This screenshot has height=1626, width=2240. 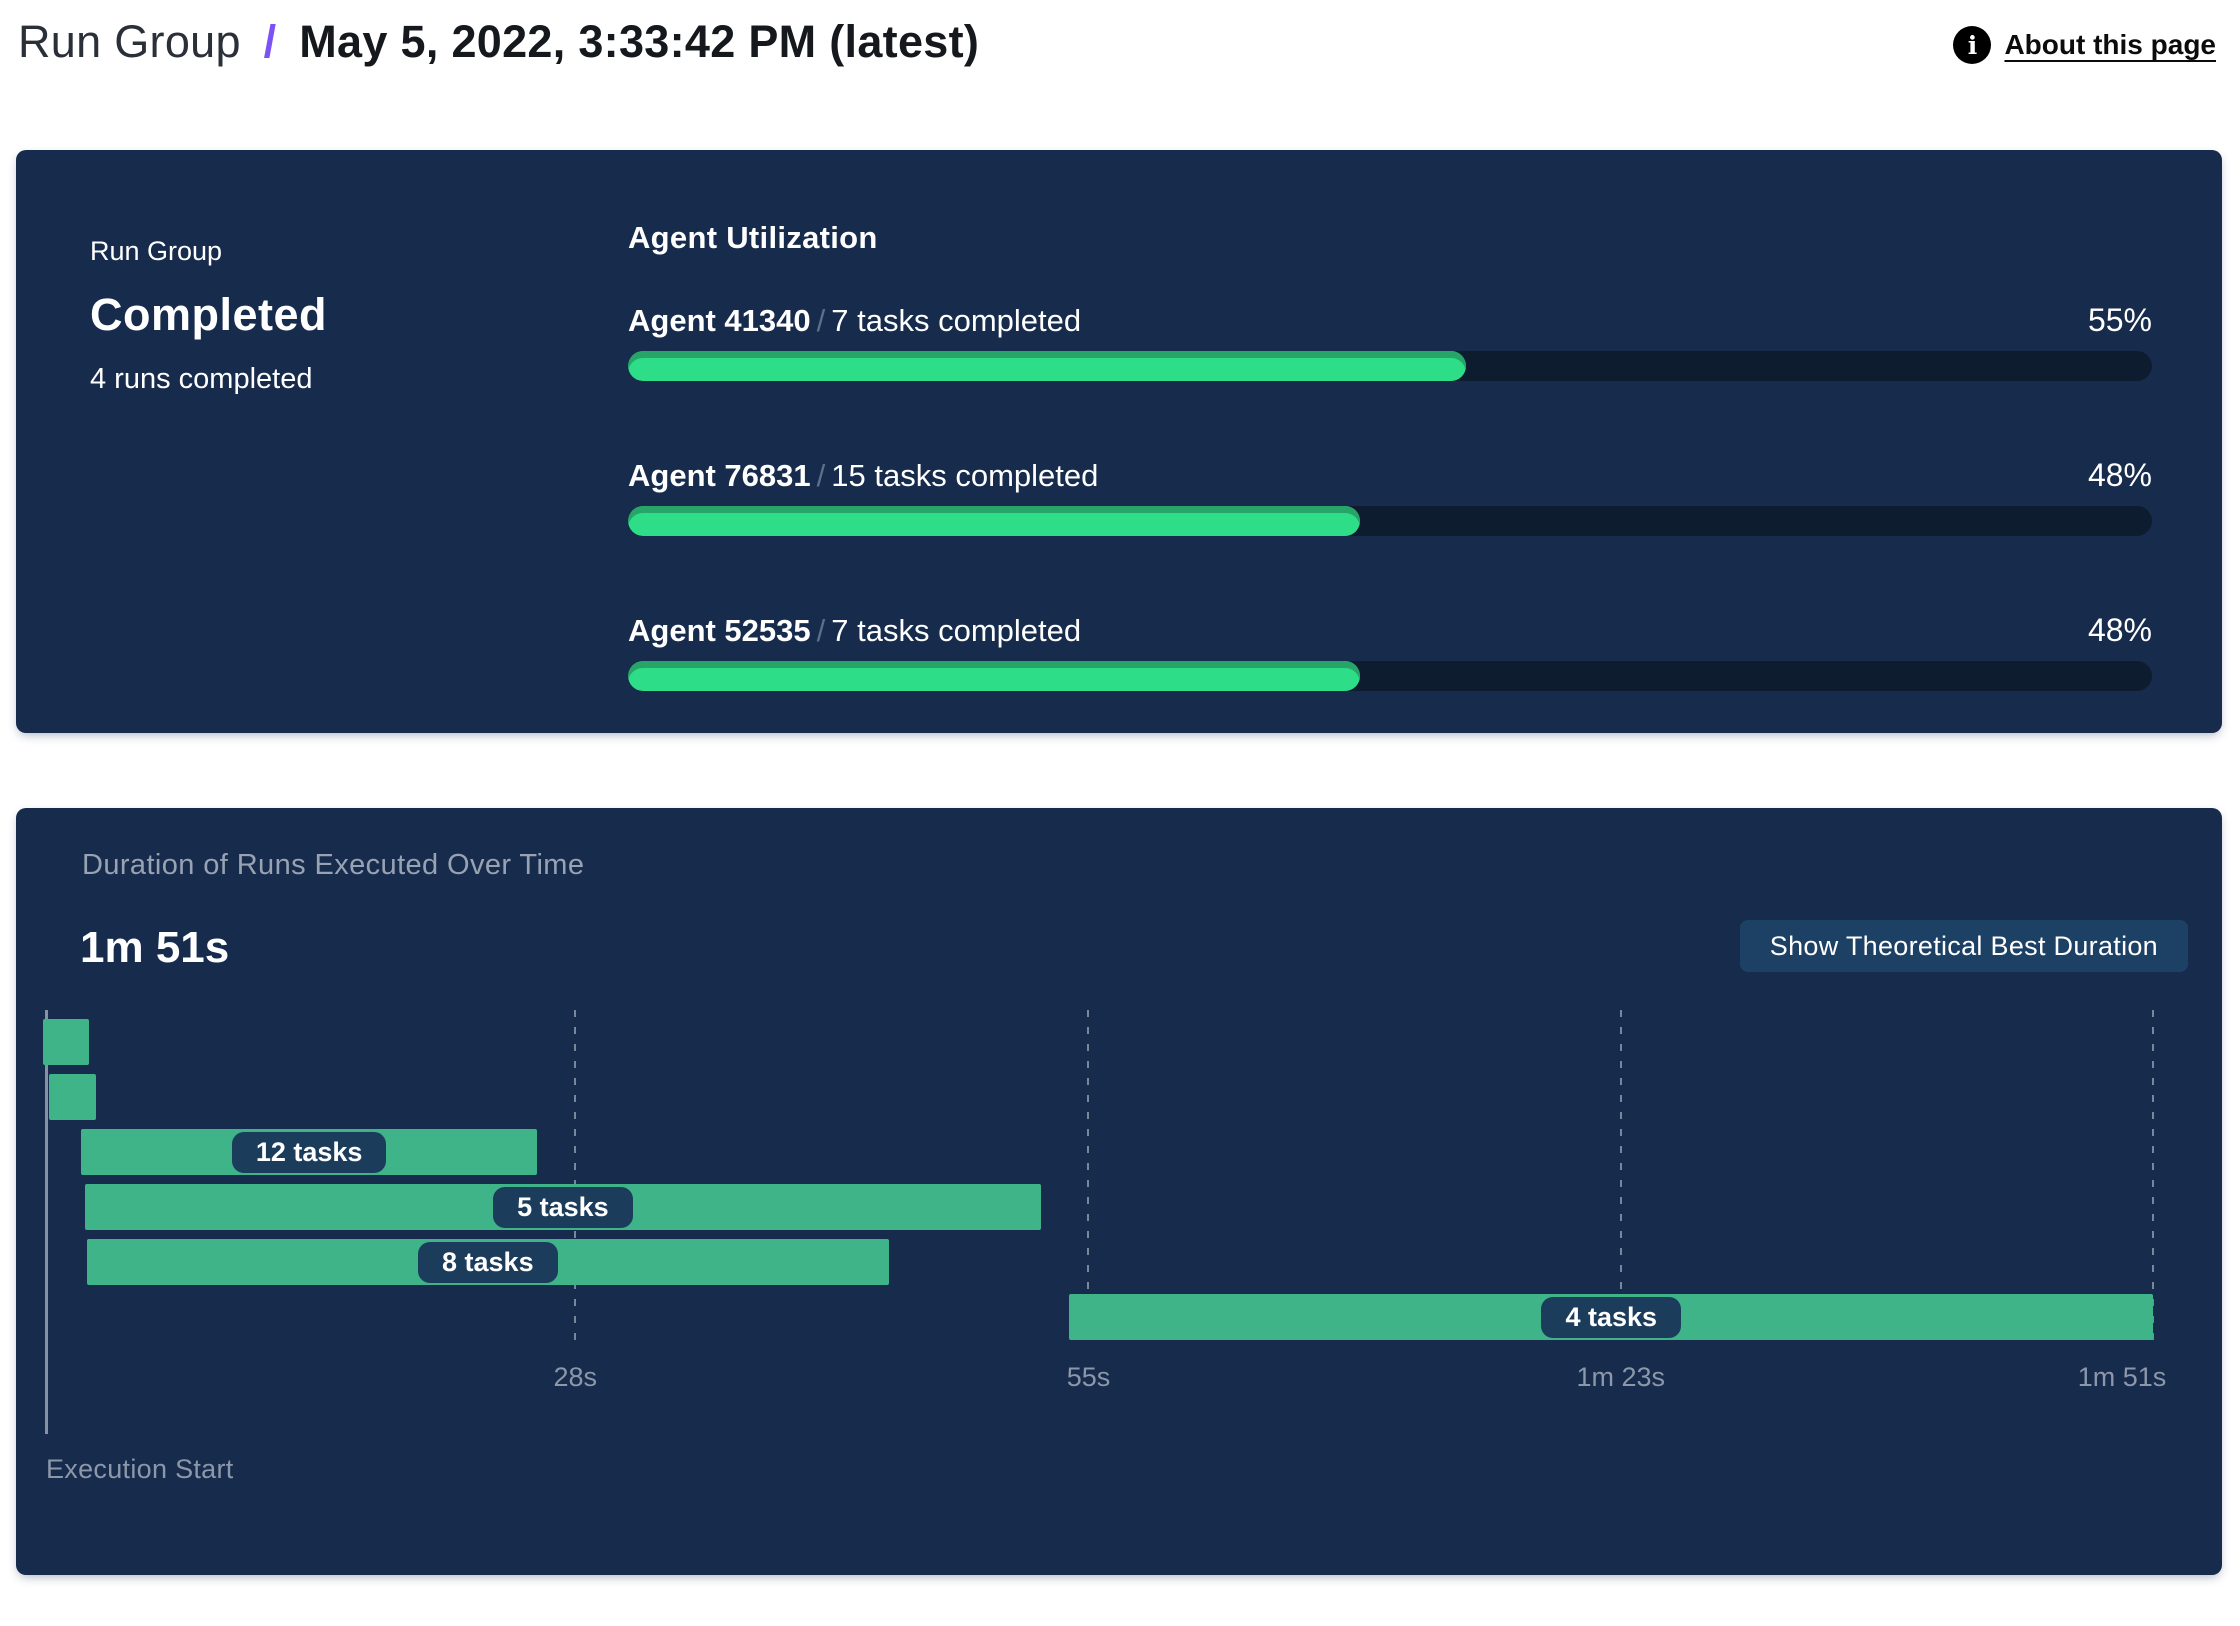 I want to click on about-this-page-link: i About this page, so click(x=2084, y=45).